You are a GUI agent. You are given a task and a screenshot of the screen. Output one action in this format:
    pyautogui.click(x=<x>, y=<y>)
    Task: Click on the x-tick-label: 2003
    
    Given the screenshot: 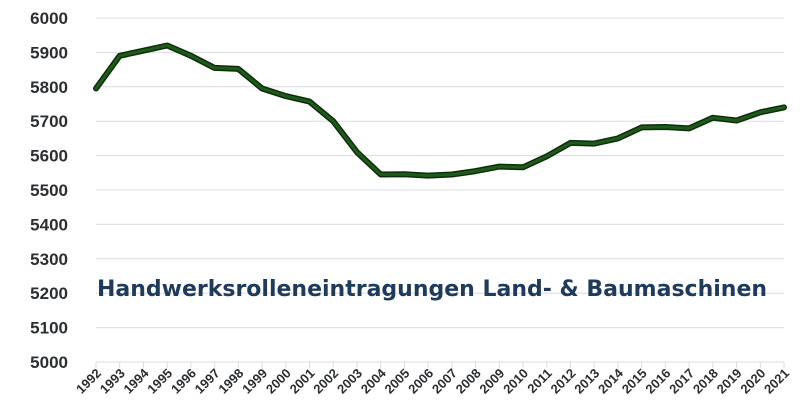 What is the action you would take?
    pyautogui.click(x=349, y=381)
    